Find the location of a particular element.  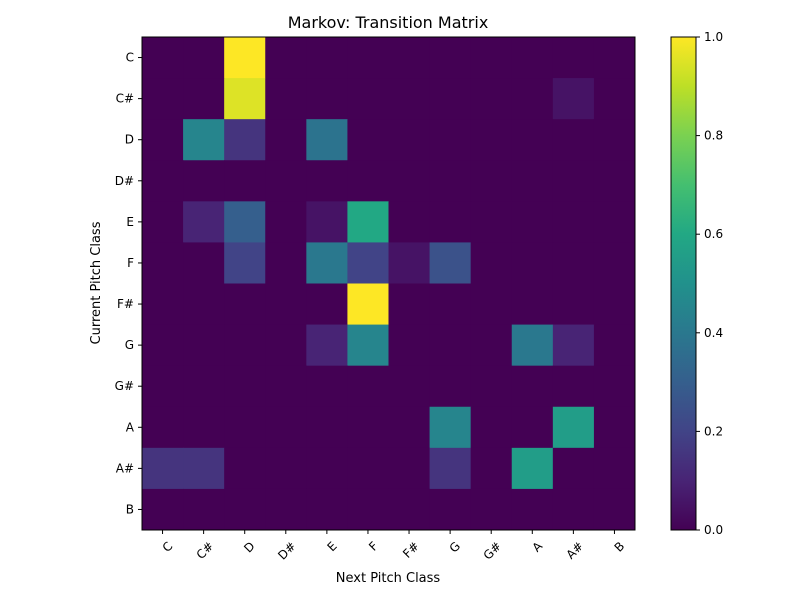

colorbar-tick-label: 1.0 is located at coordinates (713, 37).